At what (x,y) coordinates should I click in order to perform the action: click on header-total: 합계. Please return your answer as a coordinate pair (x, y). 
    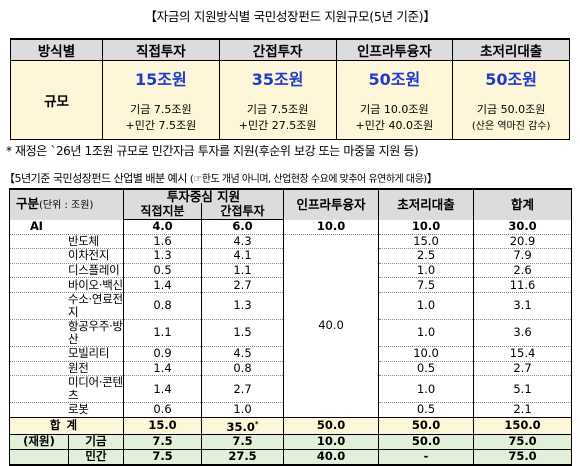
    Looking at the image, I should click on (522, 204).